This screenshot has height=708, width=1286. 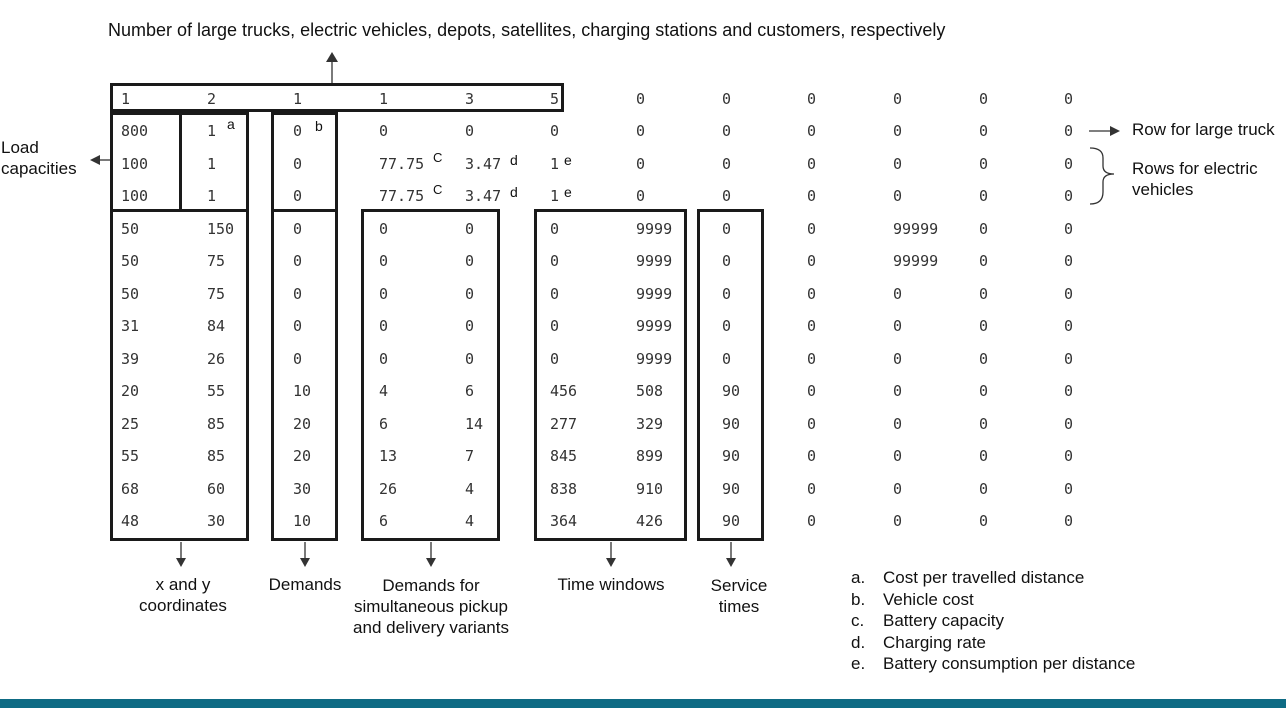 I want to click on grid-cell: 50, so click(x=130, y=261).